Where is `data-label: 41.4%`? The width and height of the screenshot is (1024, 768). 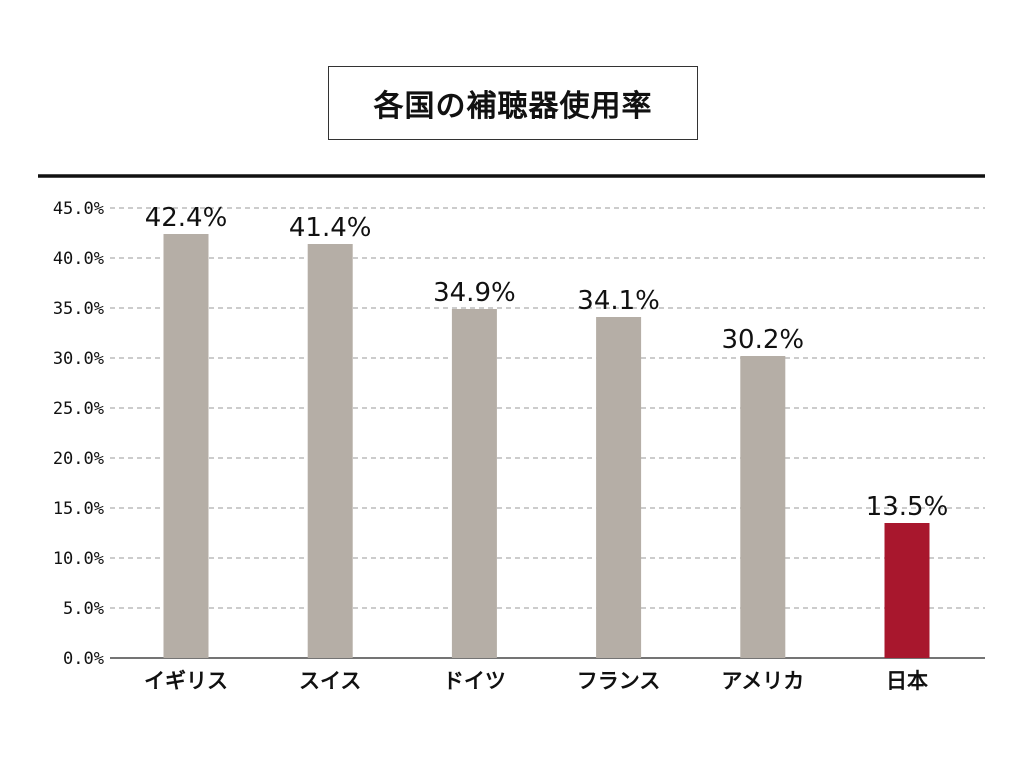 data-label: 41.4% is located at coordinates (330, 228).